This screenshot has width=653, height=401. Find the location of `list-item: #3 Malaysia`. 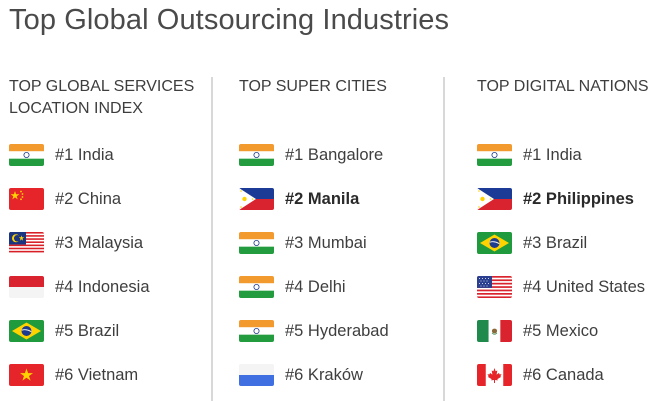

list-item: #3 Malaysia is located at coordinates (76, 243).